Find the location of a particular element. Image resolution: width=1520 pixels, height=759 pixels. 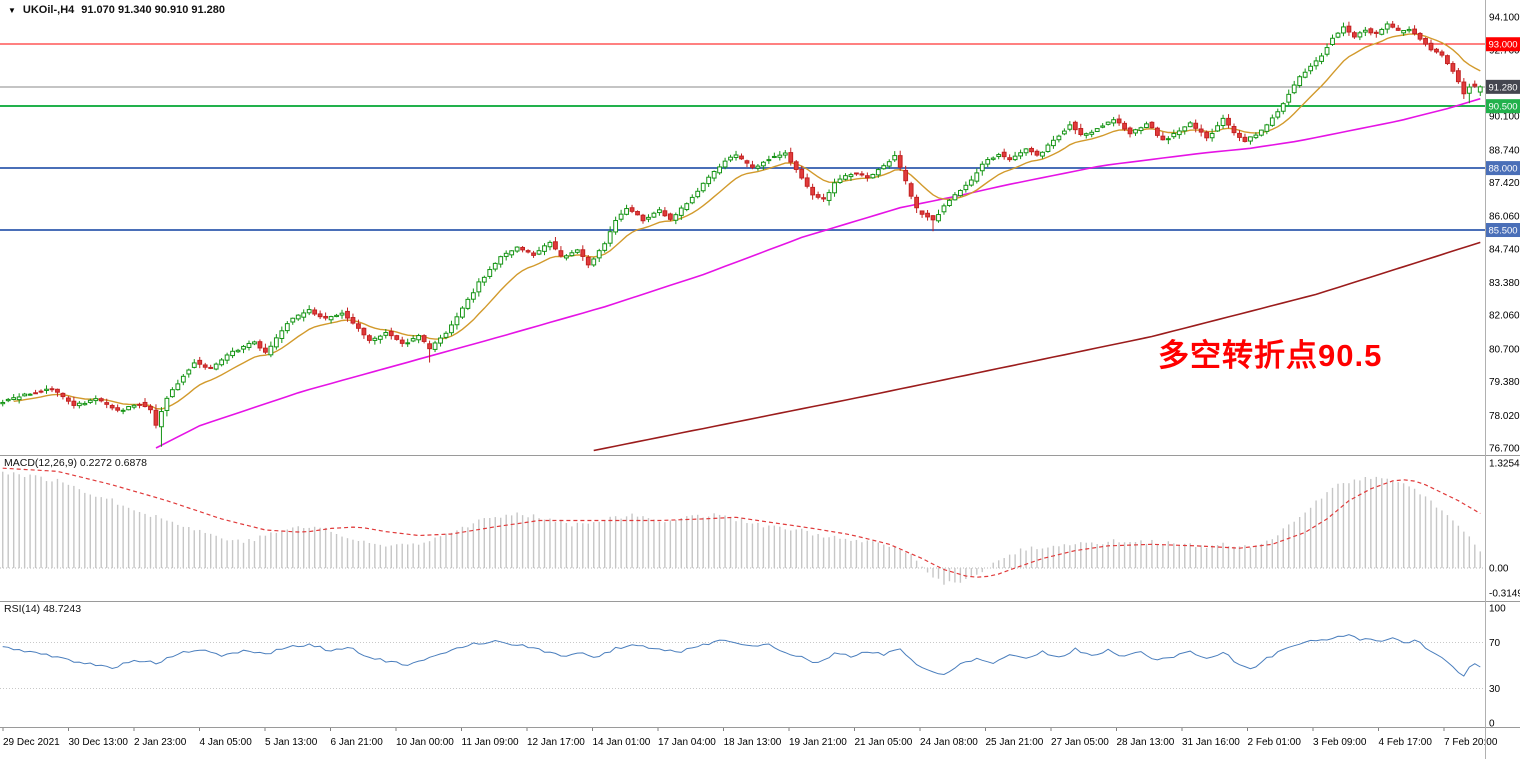

annotation-text: 多空转折点90.5 is located at coordinates (1270, 355).